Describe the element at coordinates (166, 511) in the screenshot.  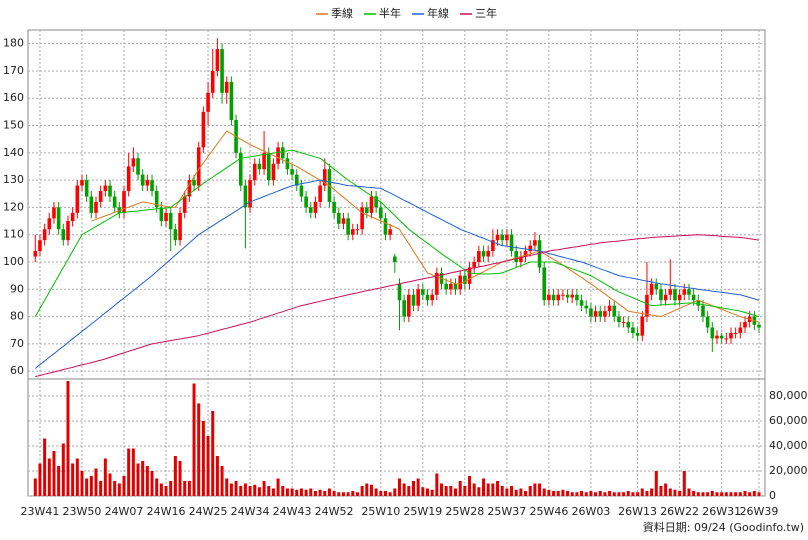
I see `x-tick-label: 24W16` at that location.